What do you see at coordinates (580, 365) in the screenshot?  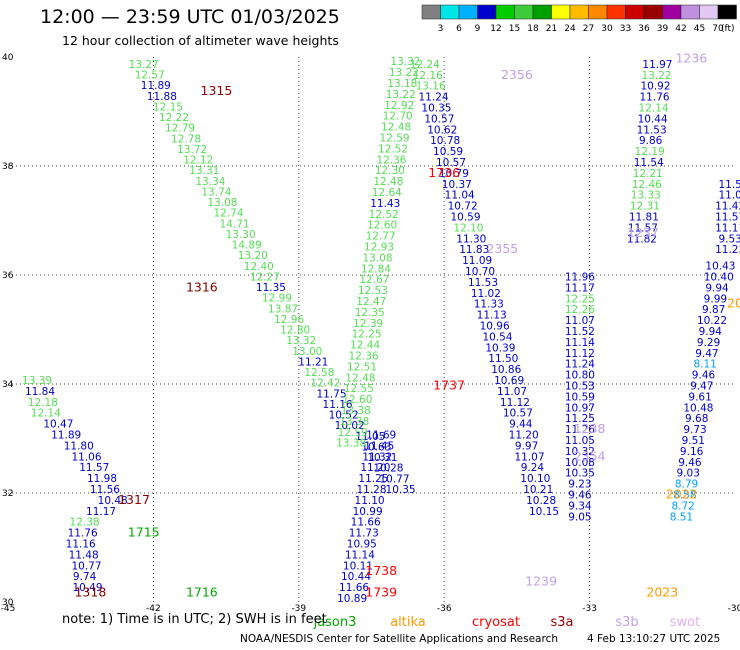 I see `swh-point-label: 11.24` at bounding box center [580, 365].